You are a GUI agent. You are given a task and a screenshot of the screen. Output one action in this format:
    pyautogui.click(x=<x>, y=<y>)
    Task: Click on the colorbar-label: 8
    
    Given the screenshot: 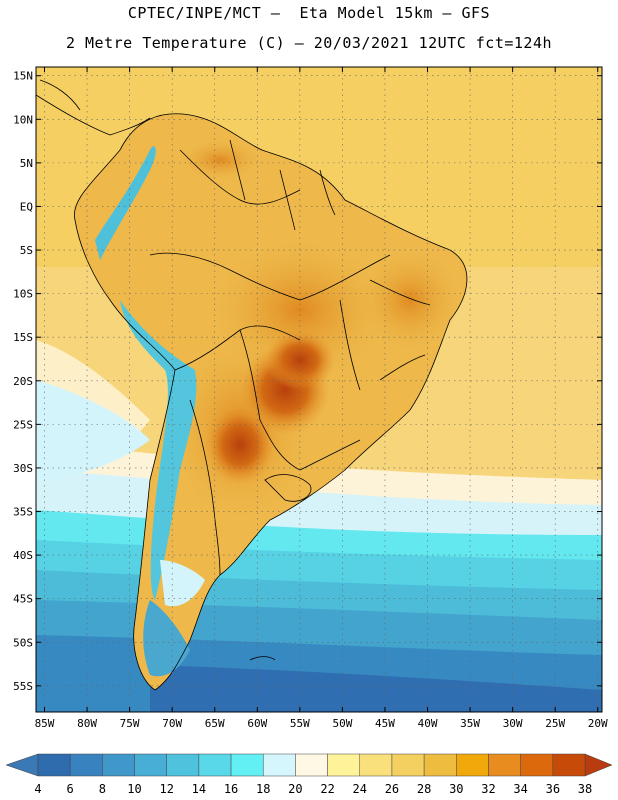 What is the action you would take?
    pyautogui.click(x=102, y=789)
    